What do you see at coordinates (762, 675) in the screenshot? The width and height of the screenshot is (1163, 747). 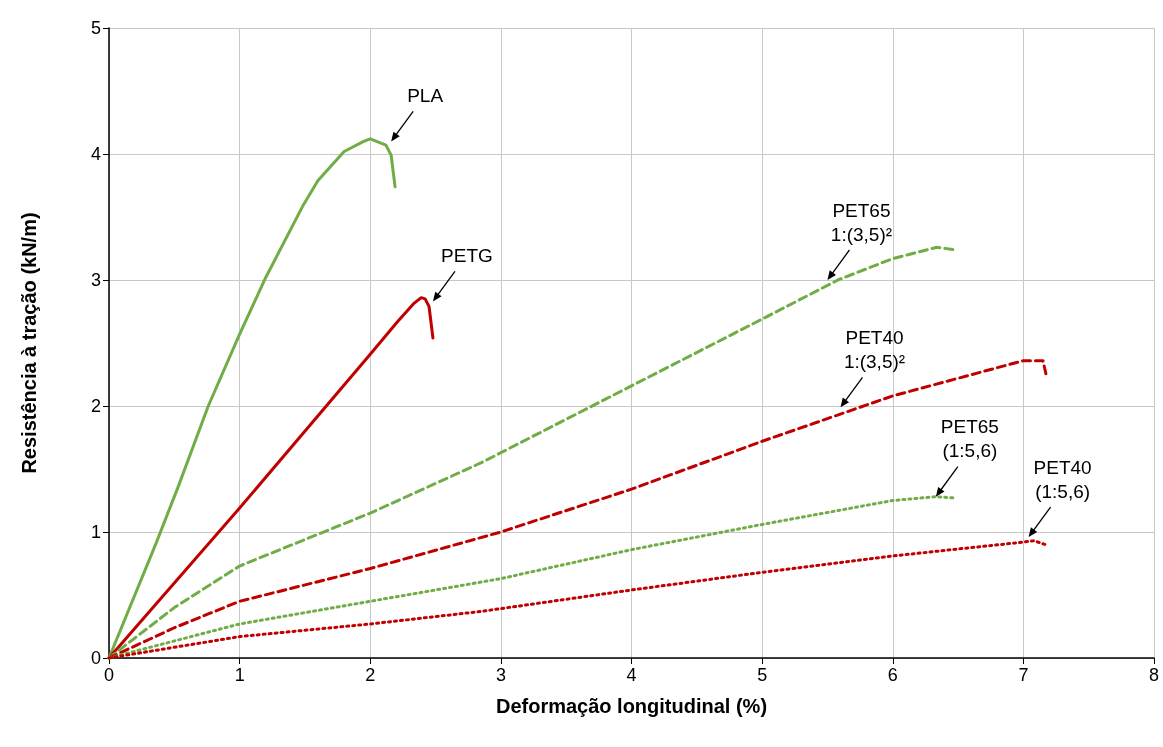 I see `x-tick-label: 5` at bounding box center [762, 675].